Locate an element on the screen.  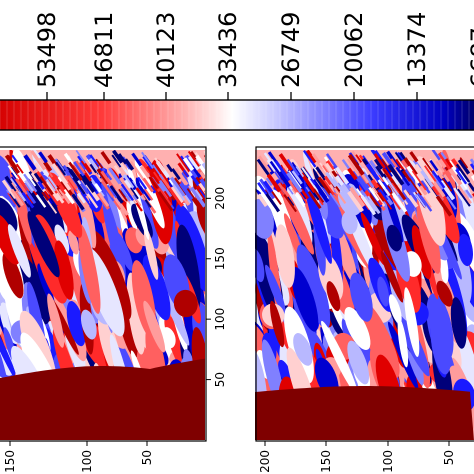
colorbar-tick-label: 26749 is located at coordinates (291, 50).